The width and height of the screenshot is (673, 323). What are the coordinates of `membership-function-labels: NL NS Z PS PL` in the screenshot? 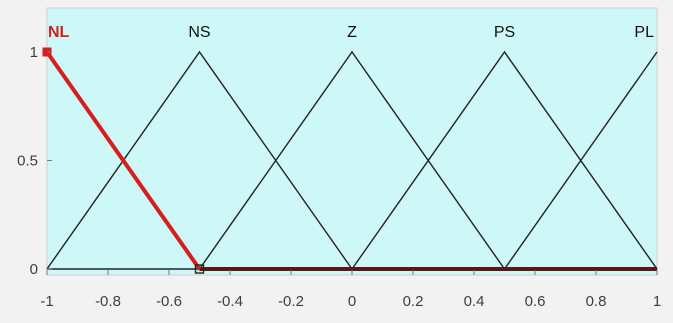 It's located at (351, 32).